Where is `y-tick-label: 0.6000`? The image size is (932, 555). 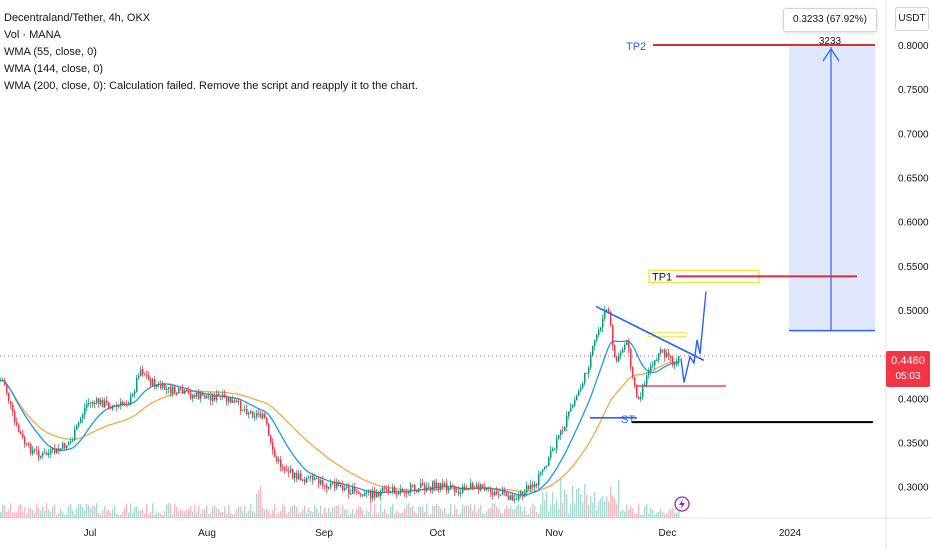 y-tick-label: 0.6000 is located at coordinates (913, 223).